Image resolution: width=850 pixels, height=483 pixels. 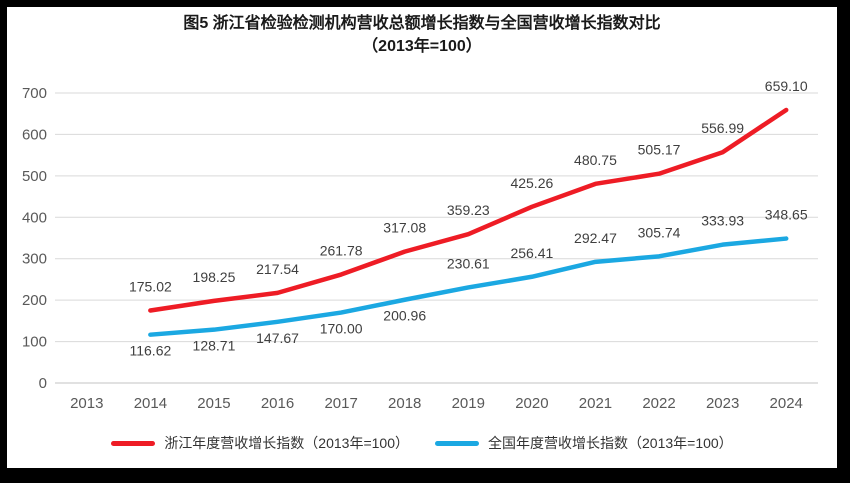 What do you see at coordinates (34, 93) in the screenshot?
I see `y-axis-tick-label: 700` at bounding box center [34, 93].